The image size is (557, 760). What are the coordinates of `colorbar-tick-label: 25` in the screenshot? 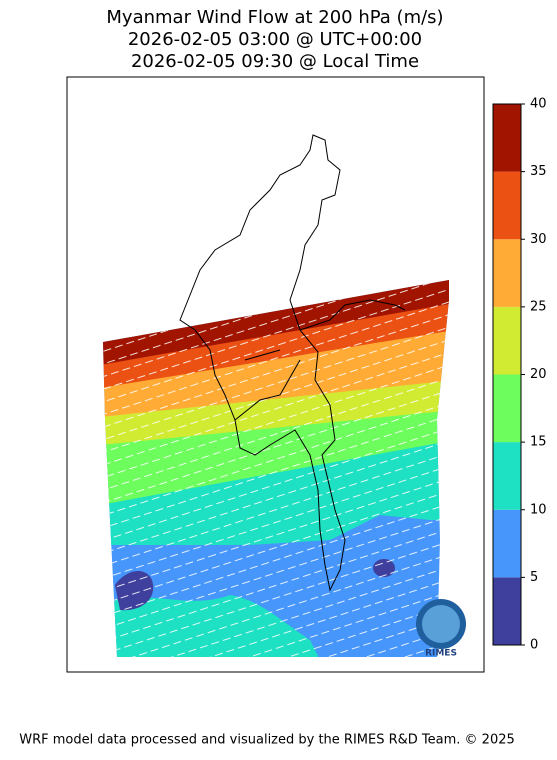 It's located at (538, 306).